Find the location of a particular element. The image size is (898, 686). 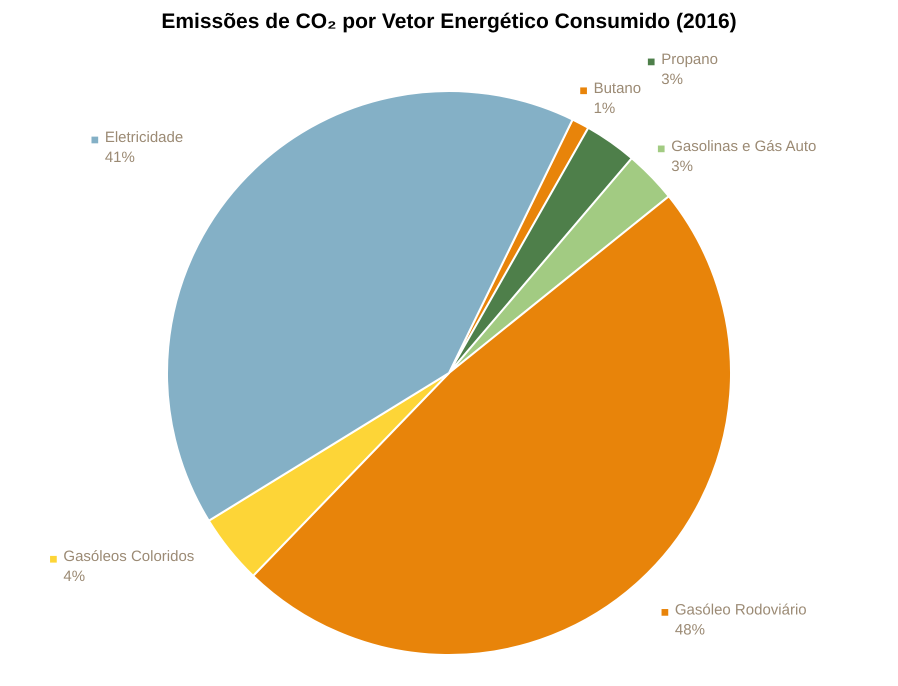

data-label: 41% is located at coordinates (119, 157).